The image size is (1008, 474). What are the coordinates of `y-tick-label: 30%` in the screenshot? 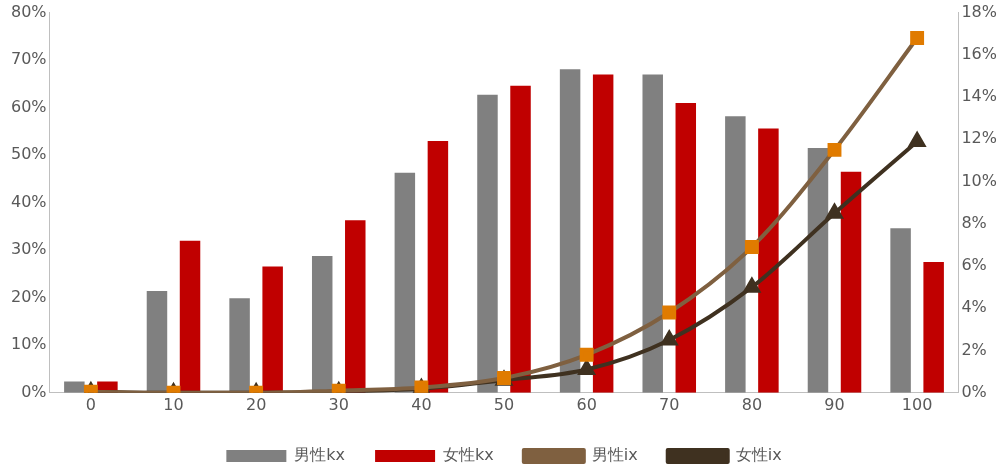 It's located at (29, 249).